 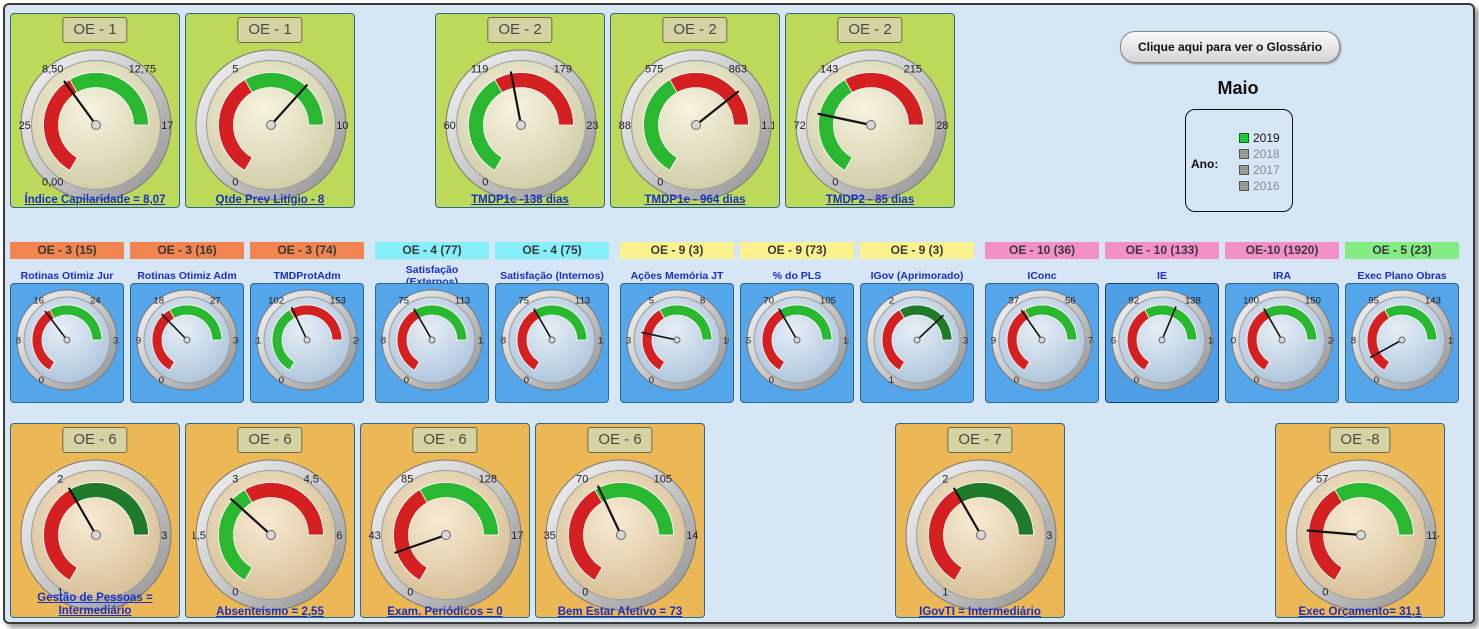 I want to click on caption-link: Índice Capilaridade = 8,07, so click(x=95, y=200).